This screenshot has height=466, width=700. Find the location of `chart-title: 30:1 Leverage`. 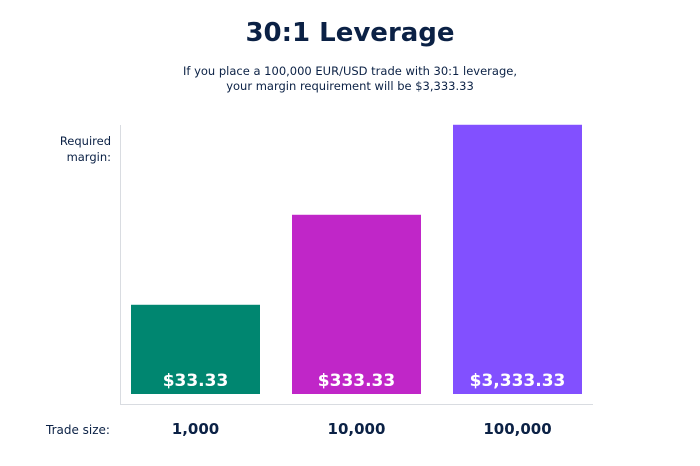

chart-title: 30:1 Leverage is located at coordinates (350, 33).